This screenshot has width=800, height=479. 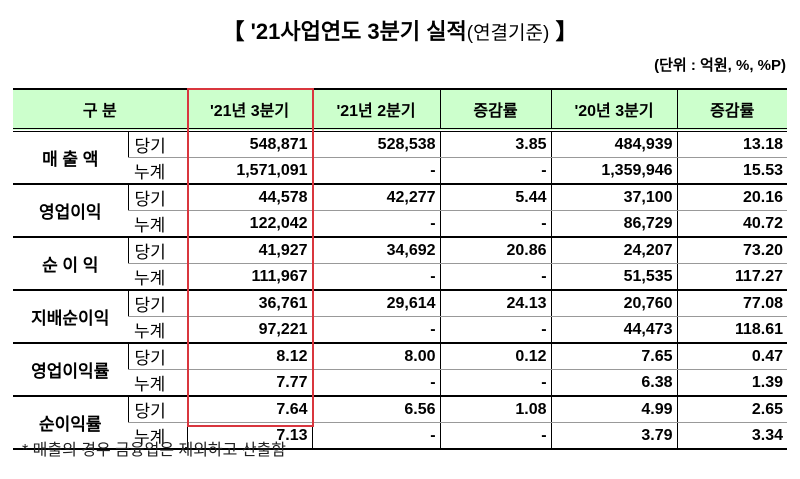 I want to click on value-cell: 34,692, so click(x=376, y=250).